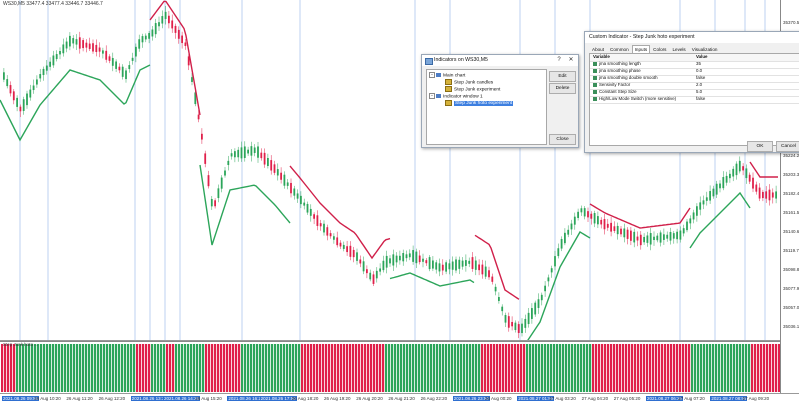  What do you see at coordinates (699, 91) in the screenshot?
I see `param-value: 5.0` at bounding box center [699, 91].